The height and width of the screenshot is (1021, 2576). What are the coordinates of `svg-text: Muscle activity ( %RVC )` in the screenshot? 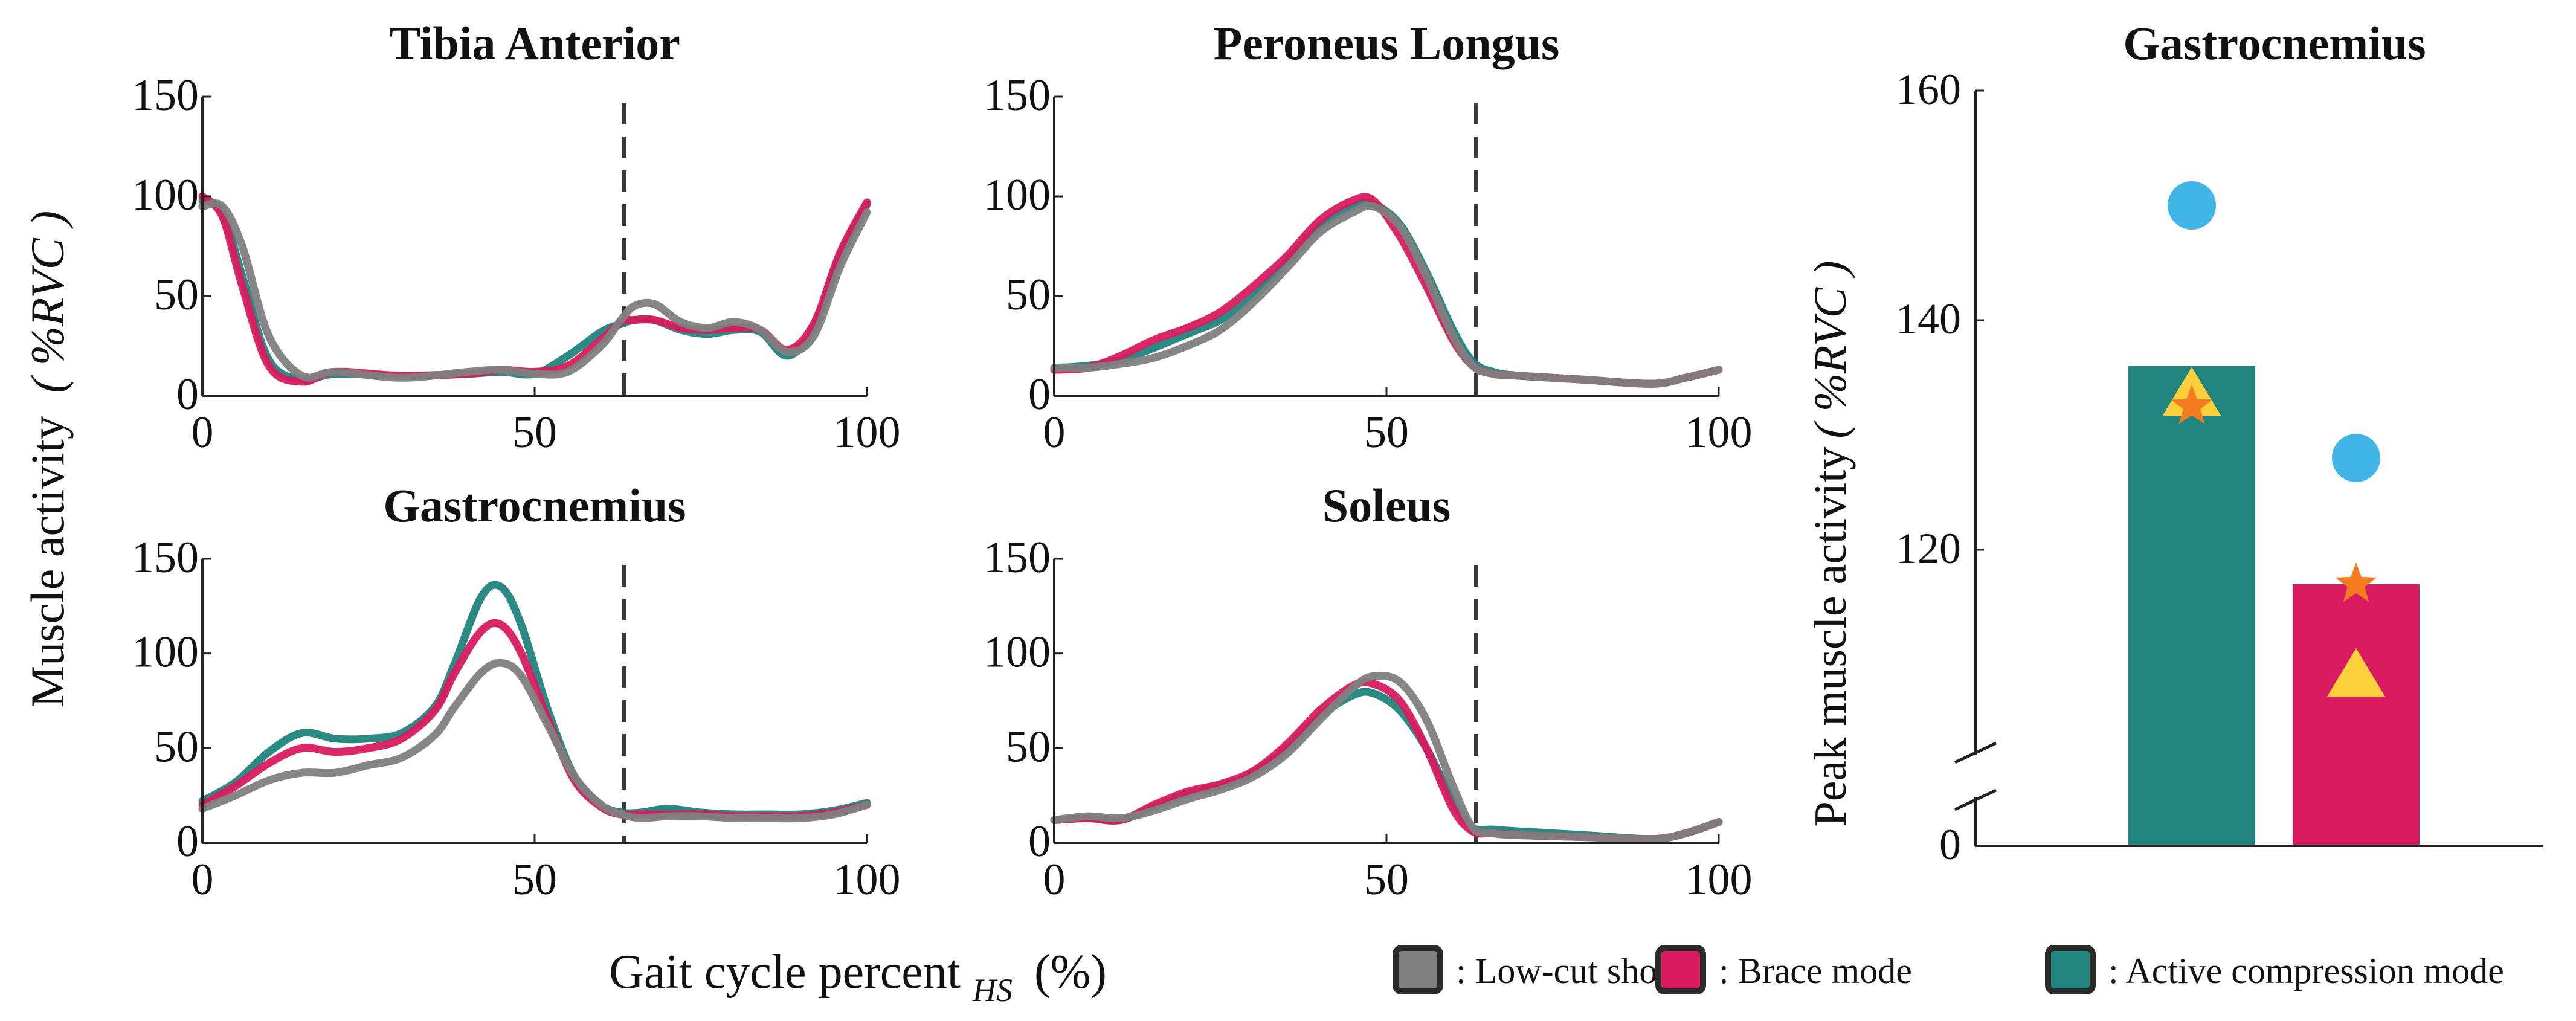 It's located at (47, 459).